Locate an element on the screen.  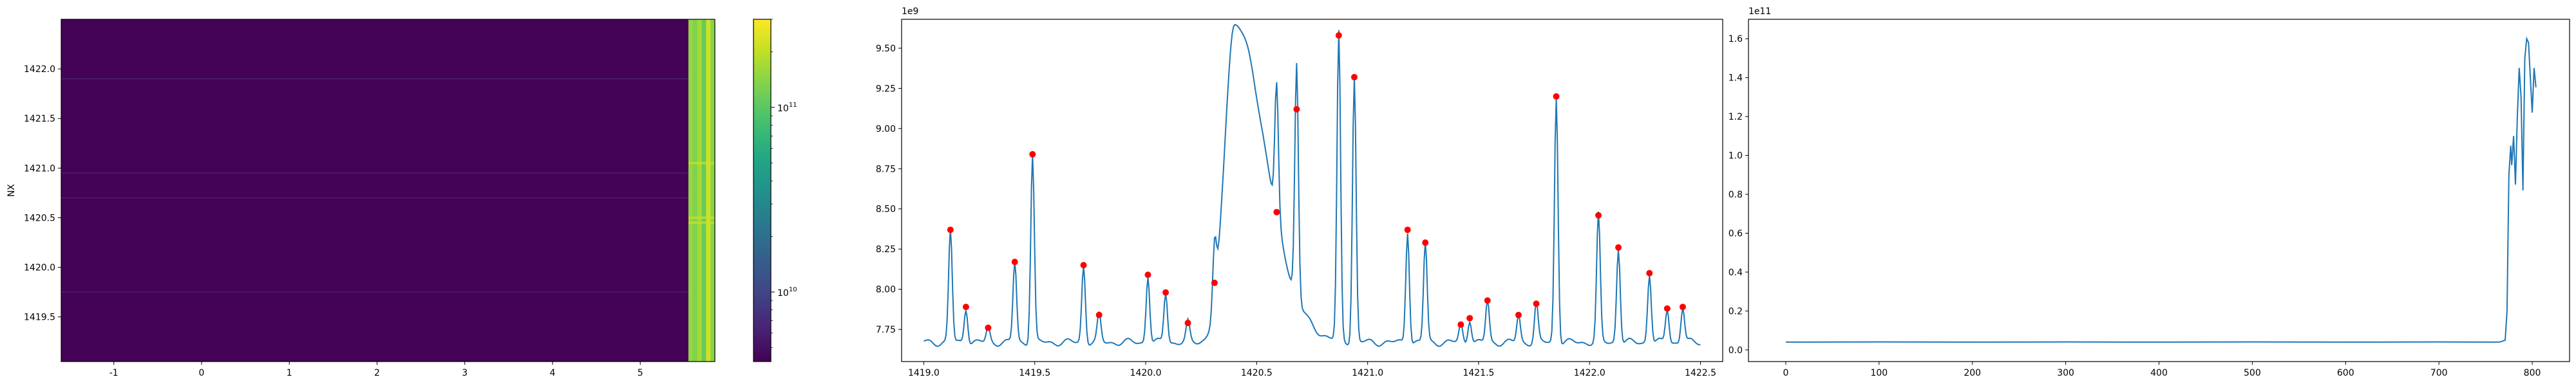
series-exponent-label: 1e11 is located at coordinates (1760, 11).